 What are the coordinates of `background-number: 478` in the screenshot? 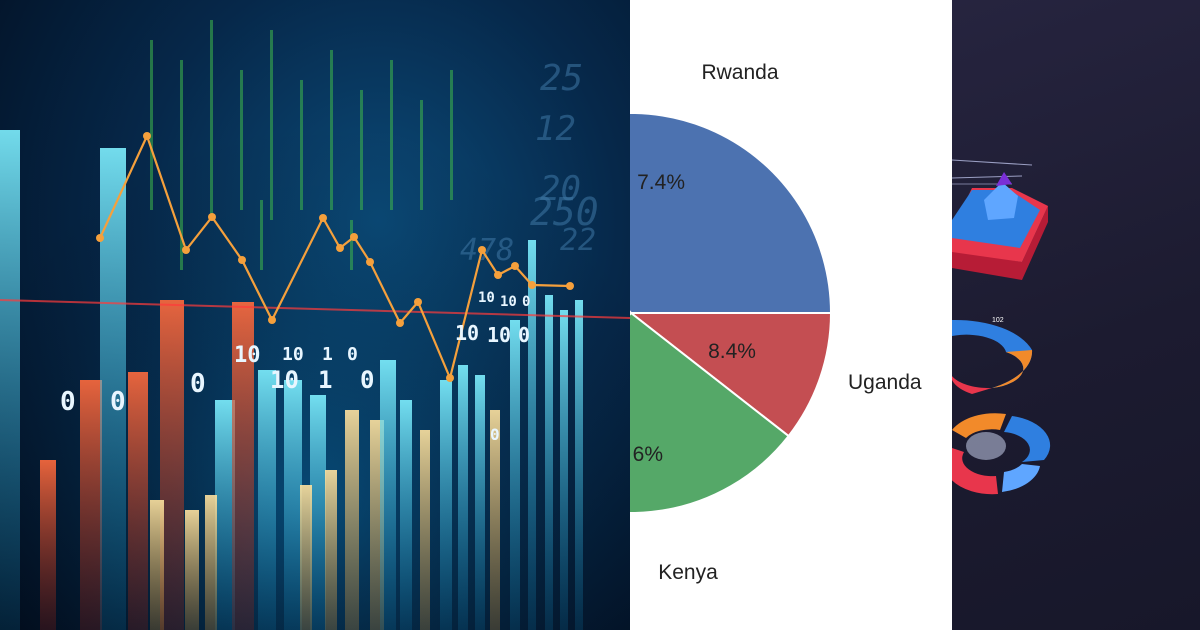 It's located at (487, 250).